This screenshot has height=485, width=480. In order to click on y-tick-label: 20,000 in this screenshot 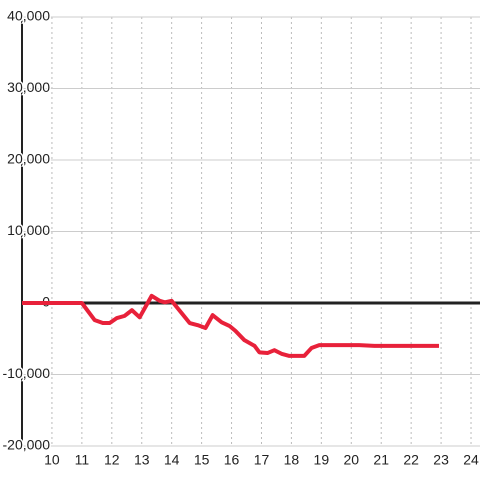, I will do `click(28, 159)`.